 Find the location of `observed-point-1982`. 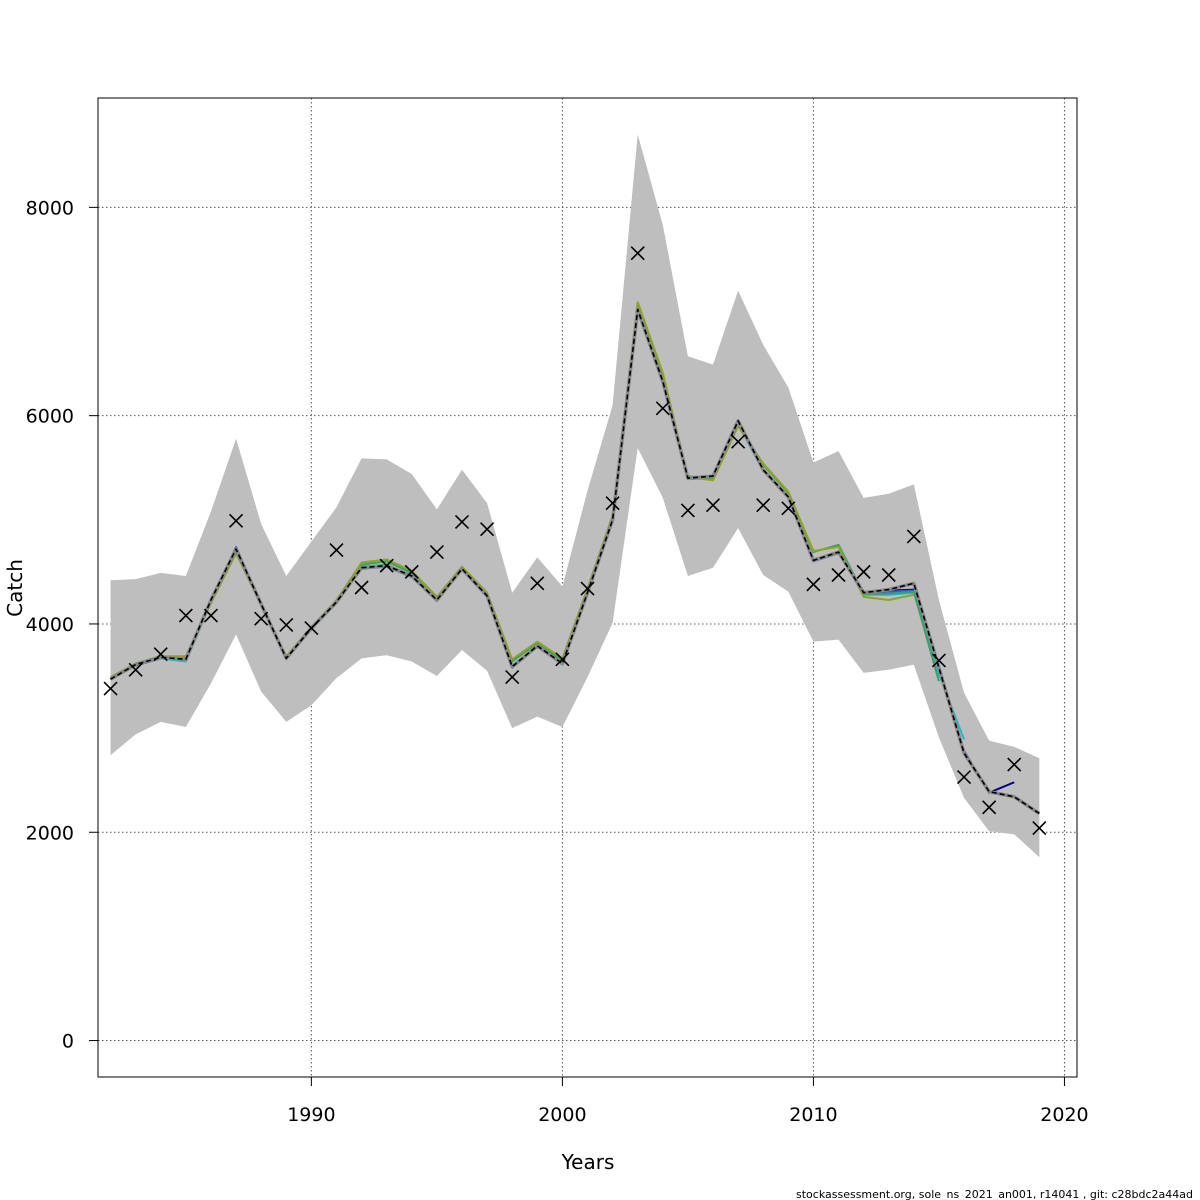

observed-point-1982 is located at coordinates (110, 688).